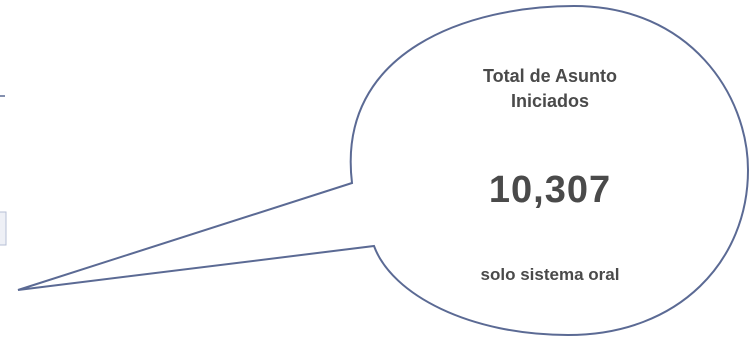 This screenshot has height=344, width=750. What do you see at coordinates (550, 89) in the screenshot?
I see `callout-title: Total de Asunto Iniciados` at bounding box center [550, 89].